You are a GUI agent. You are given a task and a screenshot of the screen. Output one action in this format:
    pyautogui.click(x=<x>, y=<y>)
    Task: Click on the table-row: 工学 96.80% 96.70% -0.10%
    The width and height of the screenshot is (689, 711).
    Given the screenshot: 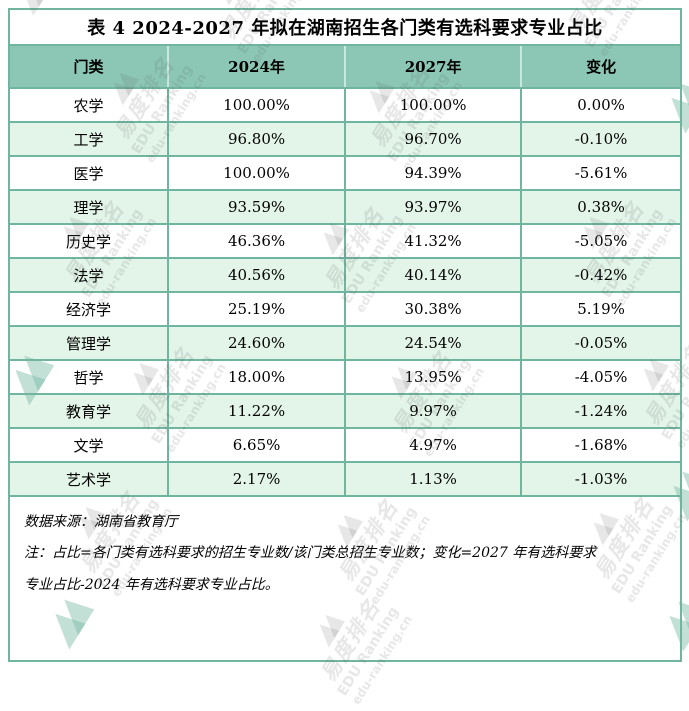 What is the action you would take?
    pyautogui.click(x=345, y=139)
    